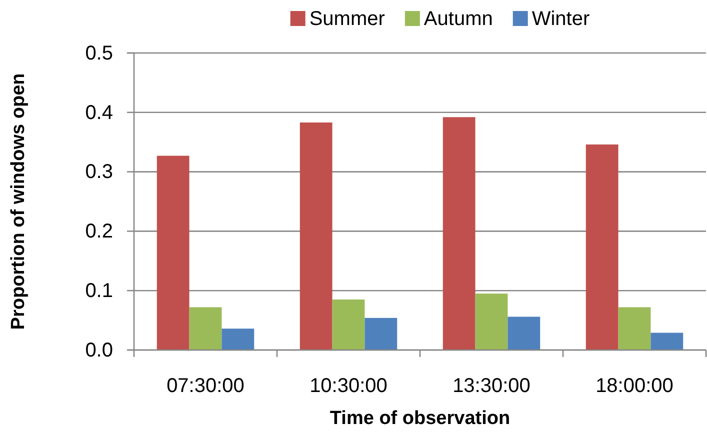  What do you see at coordinates (18, 201) in the screenshot?
I see `y-axis-title: Proportion of windows open` at bounding box center [18, 201].